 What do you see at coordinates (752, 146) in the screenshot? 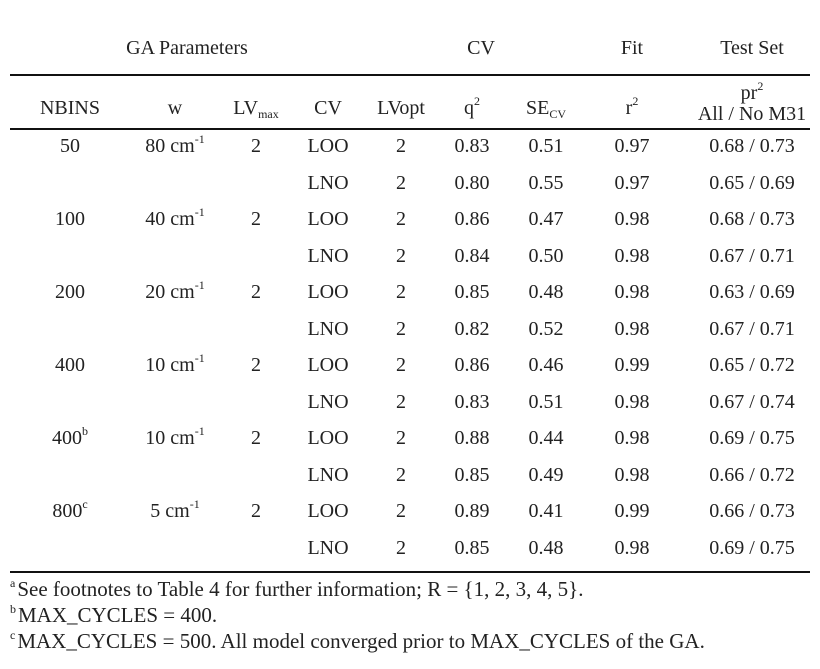
I see `cell-pr2-value: 0.68 / 0.73` at bounding box center [752, 146].